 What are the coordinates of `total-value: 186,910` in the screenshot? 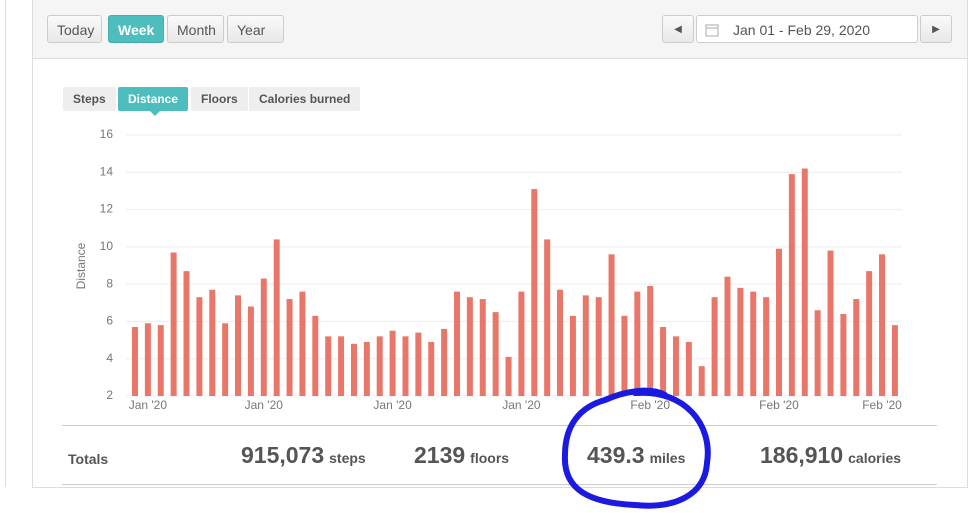 It's located at (802, 455).